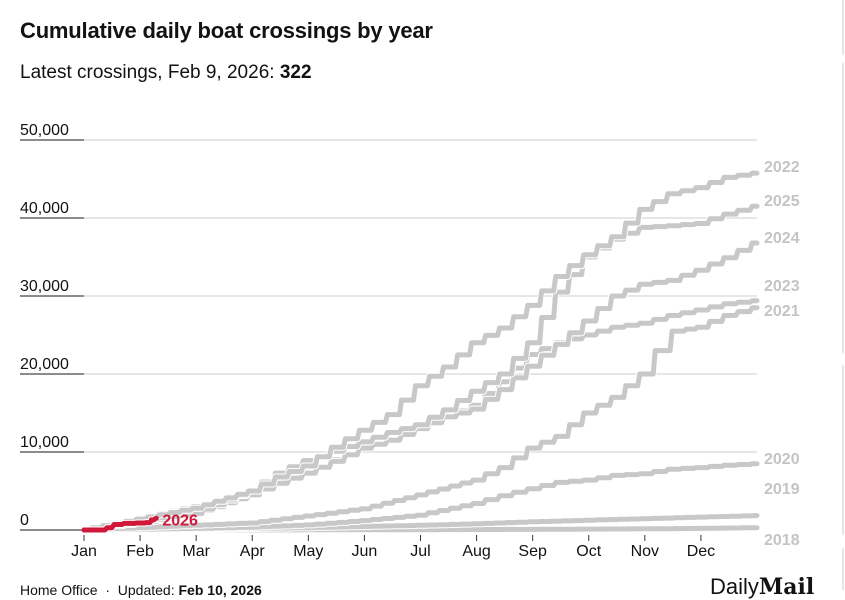  What do you see at coordinates (44, 286) in the screenshot?
I see `y-tick-label: 30,000` at bounding box center [44, 286].